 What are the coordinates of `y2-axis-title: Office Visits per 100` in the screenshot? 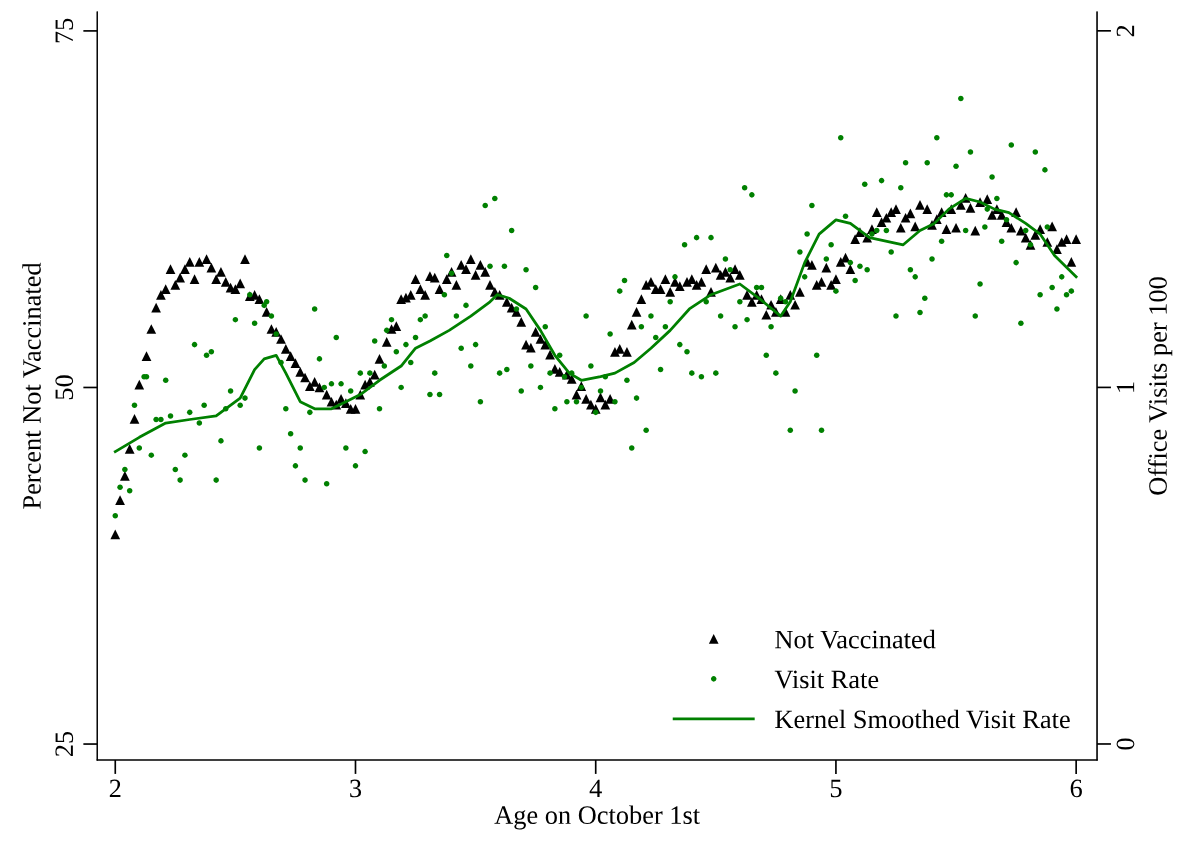 It's located at (1160, 386).